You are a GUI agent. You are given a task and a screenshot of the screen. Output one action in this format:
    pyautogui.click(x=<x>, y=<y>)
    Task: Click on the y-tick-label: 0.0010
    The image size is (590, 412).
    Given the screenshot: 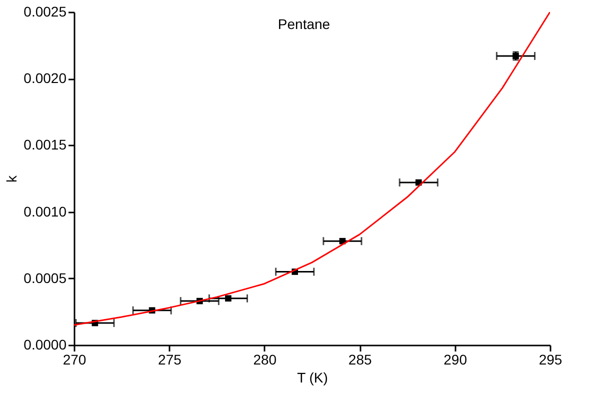 What is the action you would take?
    pyautogui.click(x=45, y=211)
    